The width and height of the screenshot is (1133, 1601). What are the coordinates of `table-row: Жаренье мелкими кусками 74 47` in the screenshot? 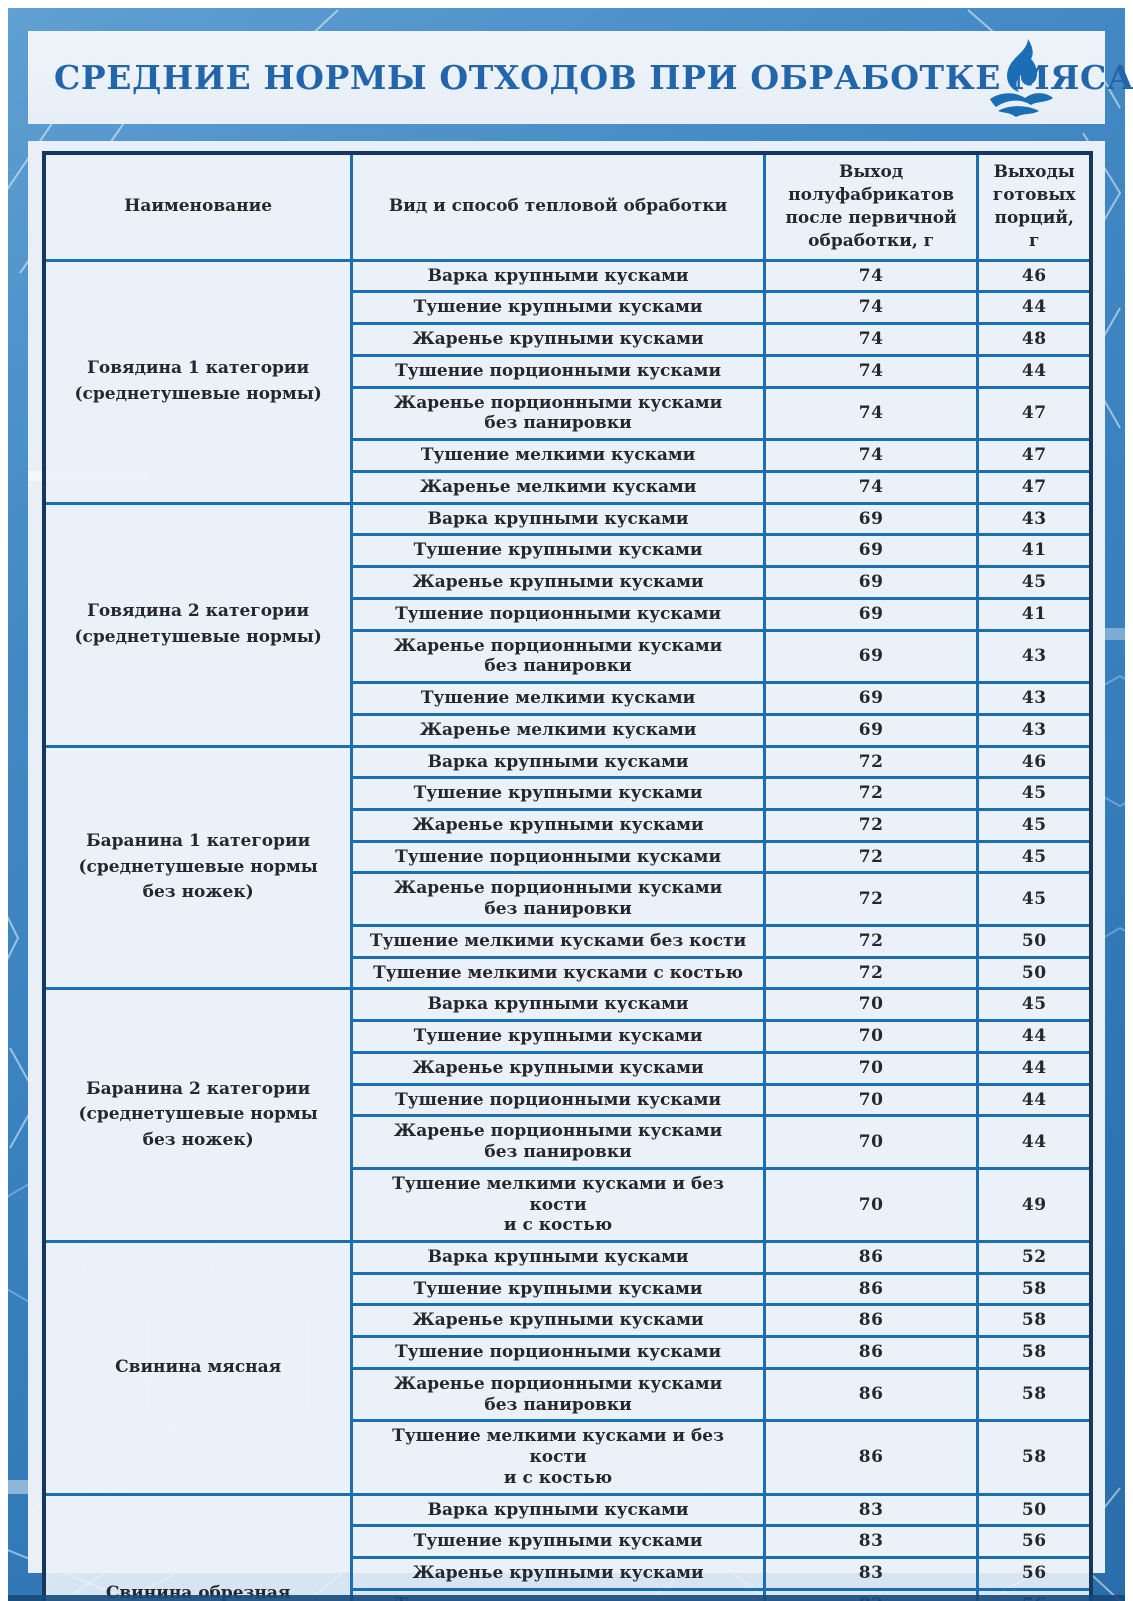 It's located at (568, 487).